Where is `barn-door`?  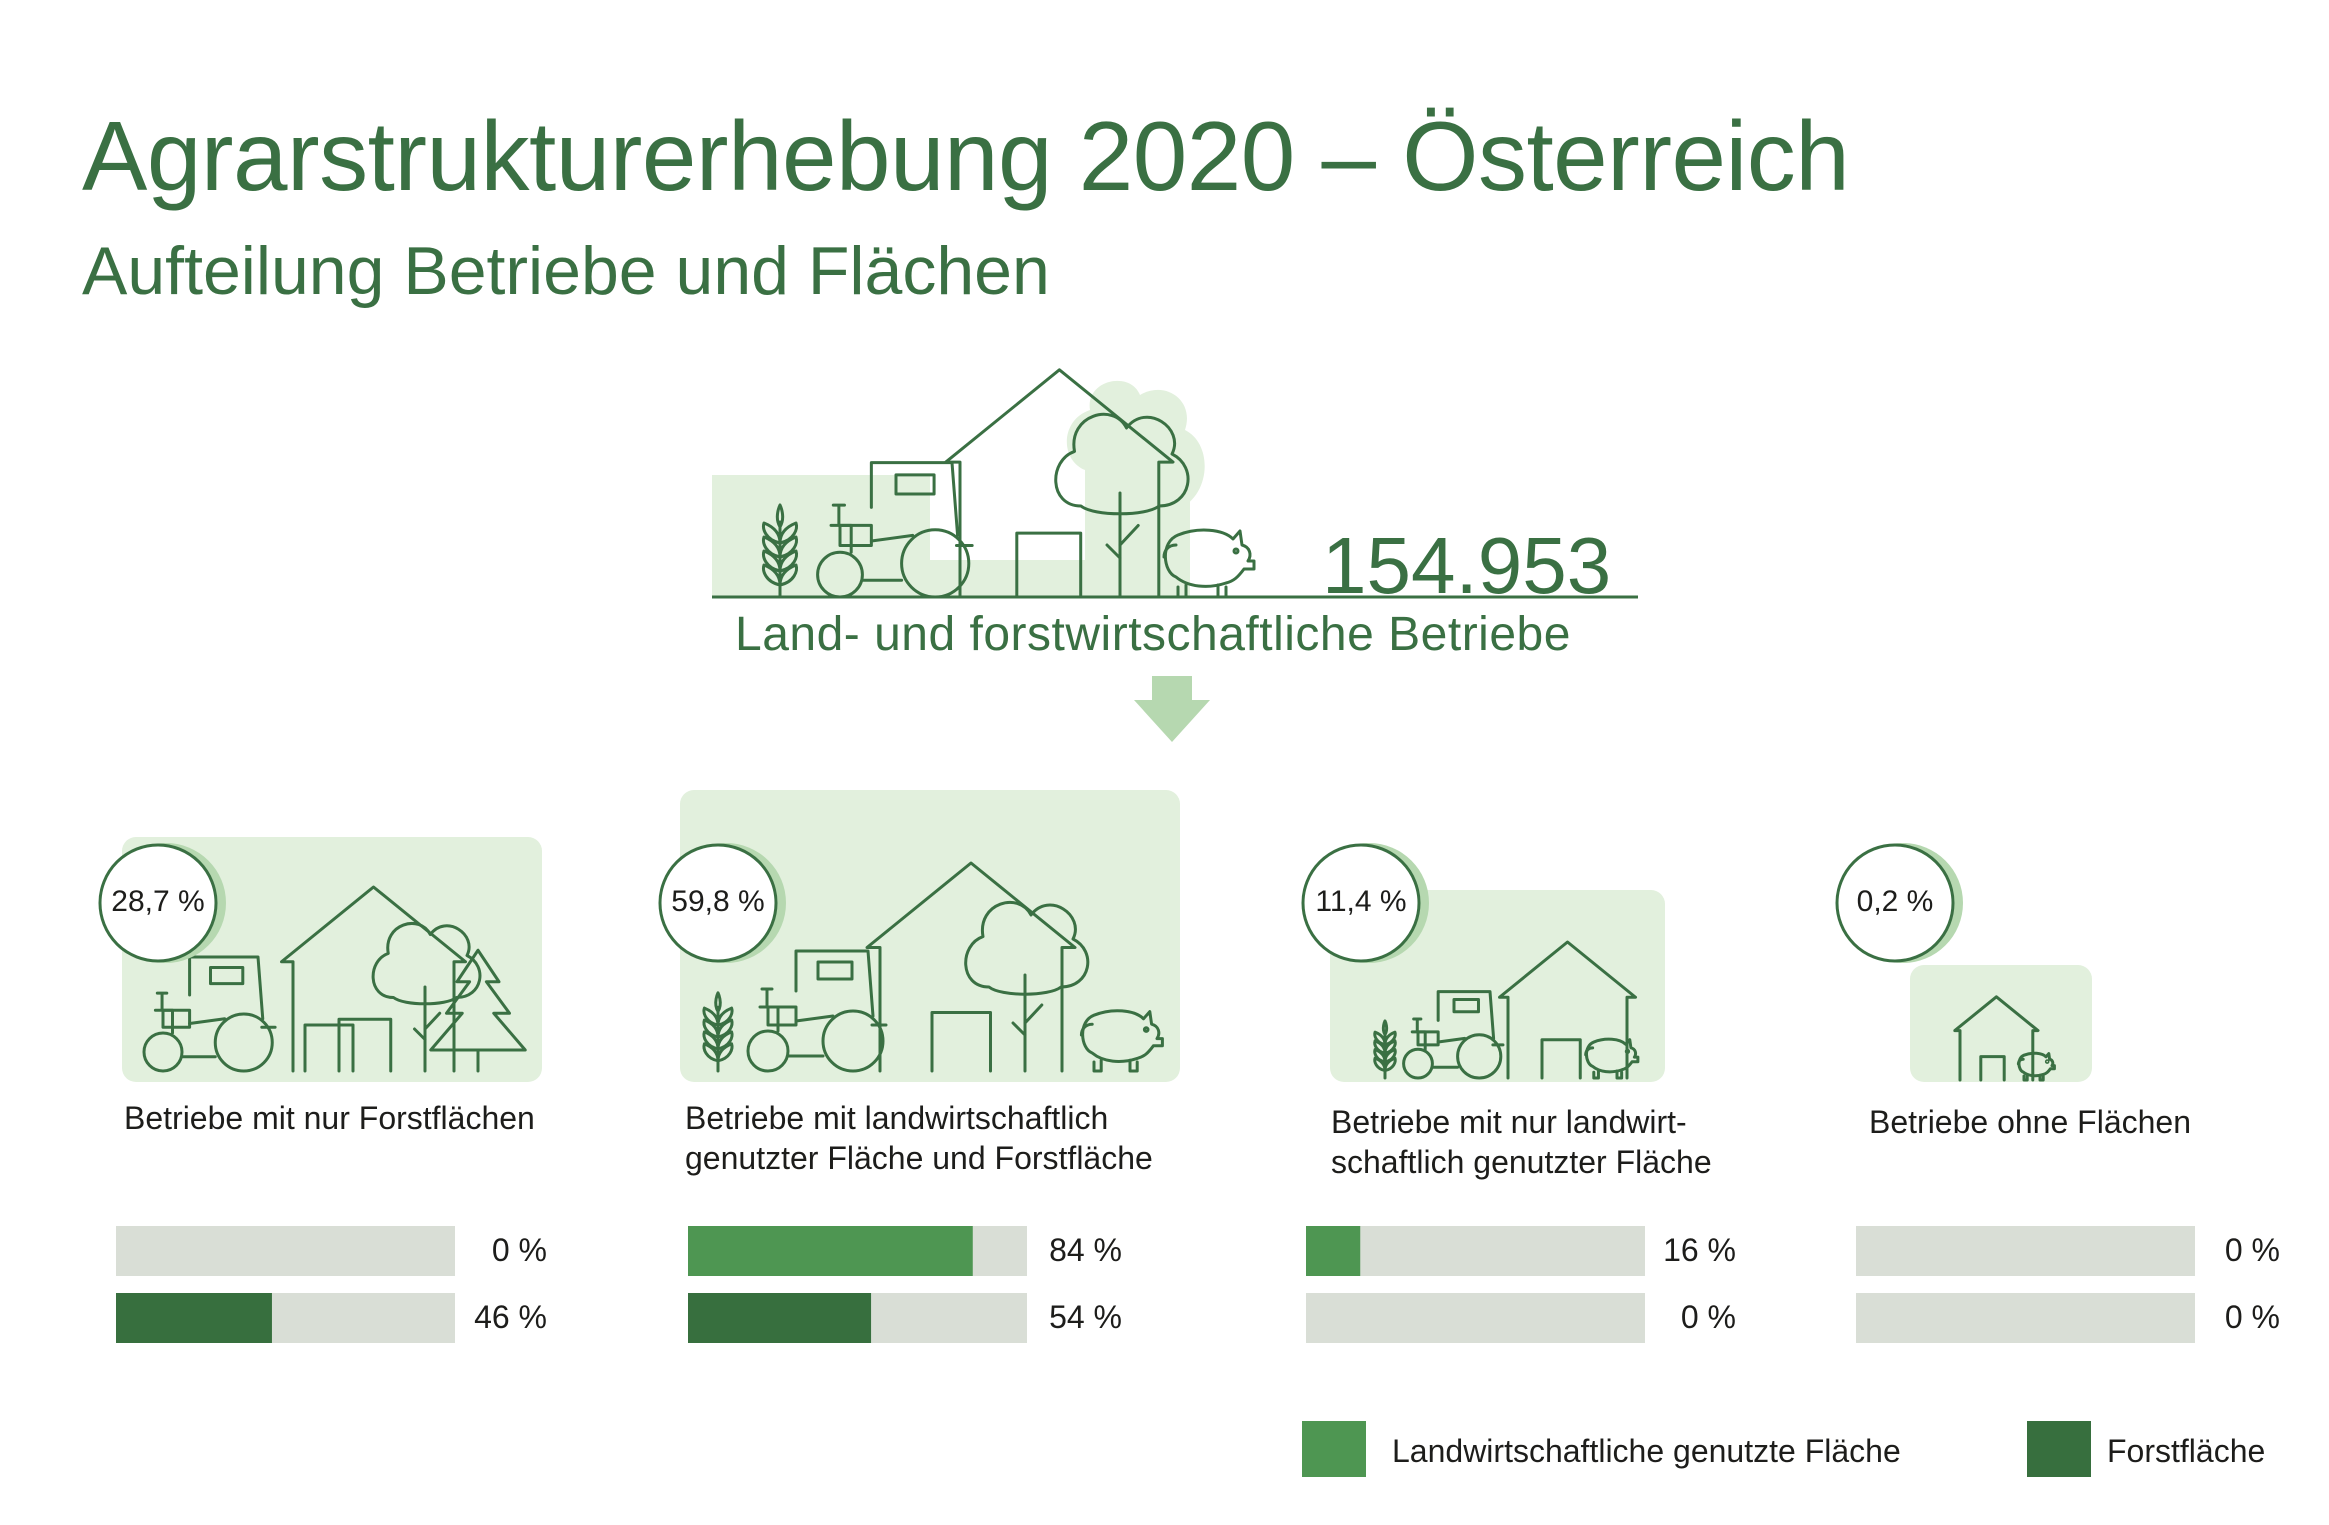
barn-door is located at coordinates (329, 1048).